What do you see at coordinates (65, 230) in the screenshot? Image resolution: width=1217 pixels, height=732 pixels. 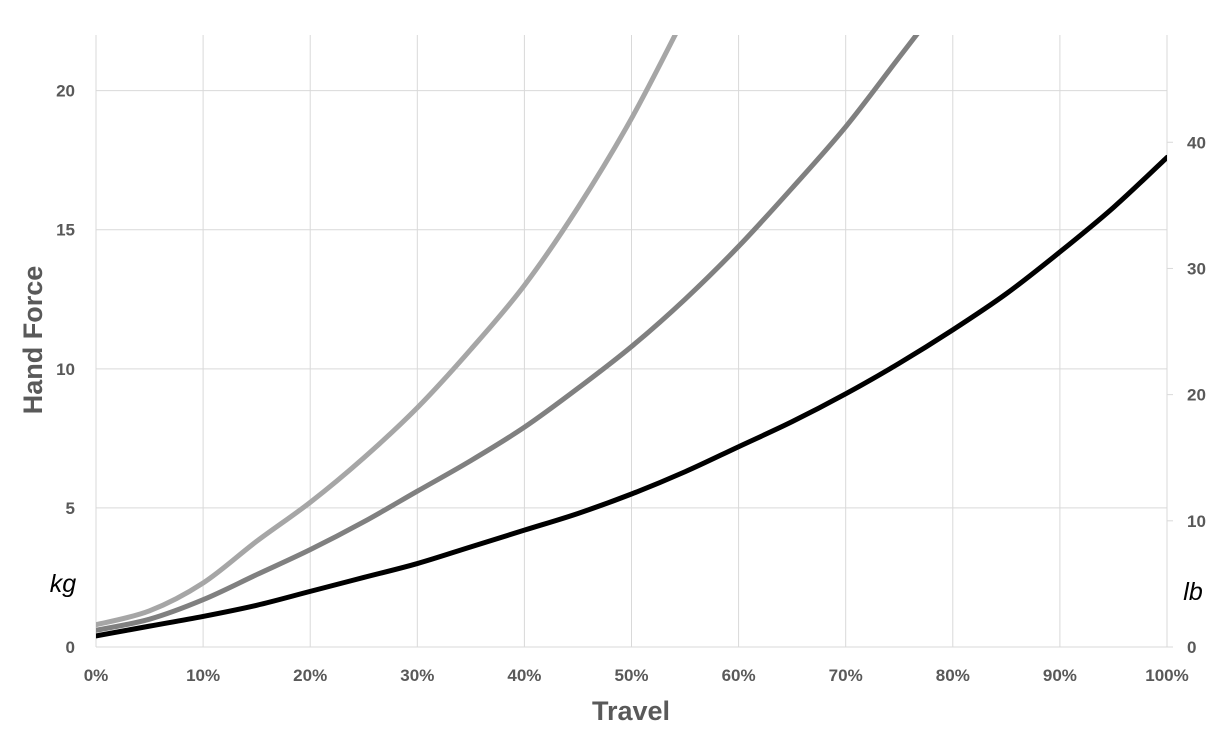 I see `y-tick-label: 15` at bounding box center [65, 230].